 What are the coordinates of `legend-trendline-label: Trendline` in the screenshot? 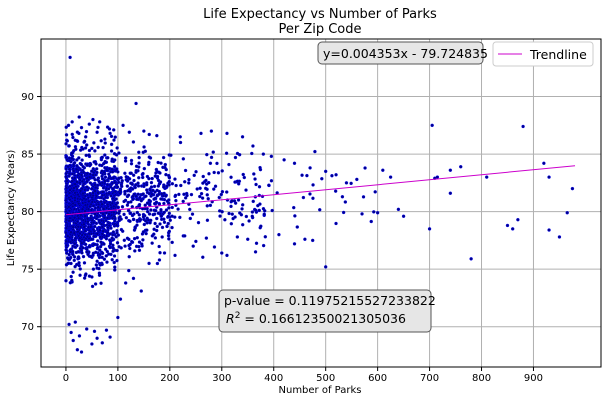 It's located at (558, 54).